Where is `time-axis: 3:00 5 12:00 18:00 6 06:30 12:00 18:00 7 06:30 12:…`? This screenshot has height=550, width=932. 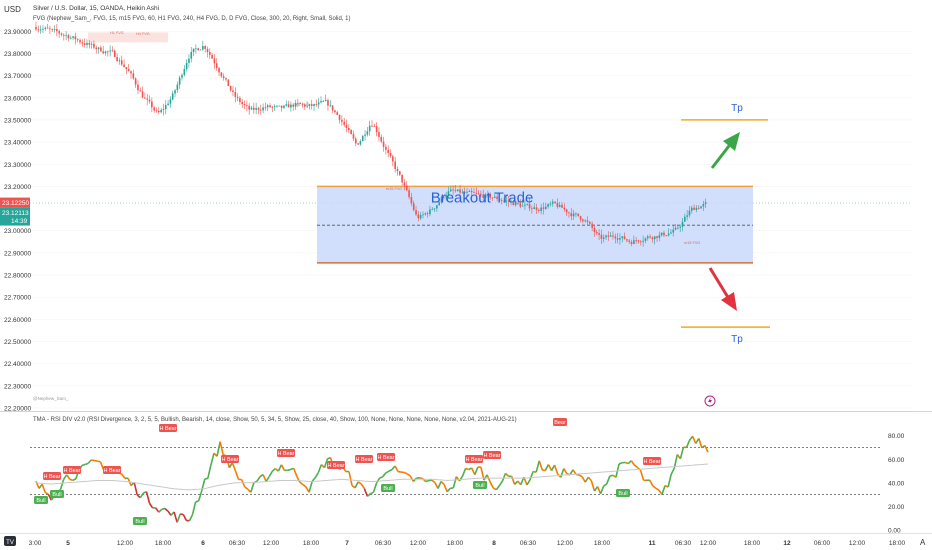 time-axis: 3:00 5 12:00 18:00 6 06:30 12:00 18:00 7 06:30 12:… is located at coordinates (467, 543).